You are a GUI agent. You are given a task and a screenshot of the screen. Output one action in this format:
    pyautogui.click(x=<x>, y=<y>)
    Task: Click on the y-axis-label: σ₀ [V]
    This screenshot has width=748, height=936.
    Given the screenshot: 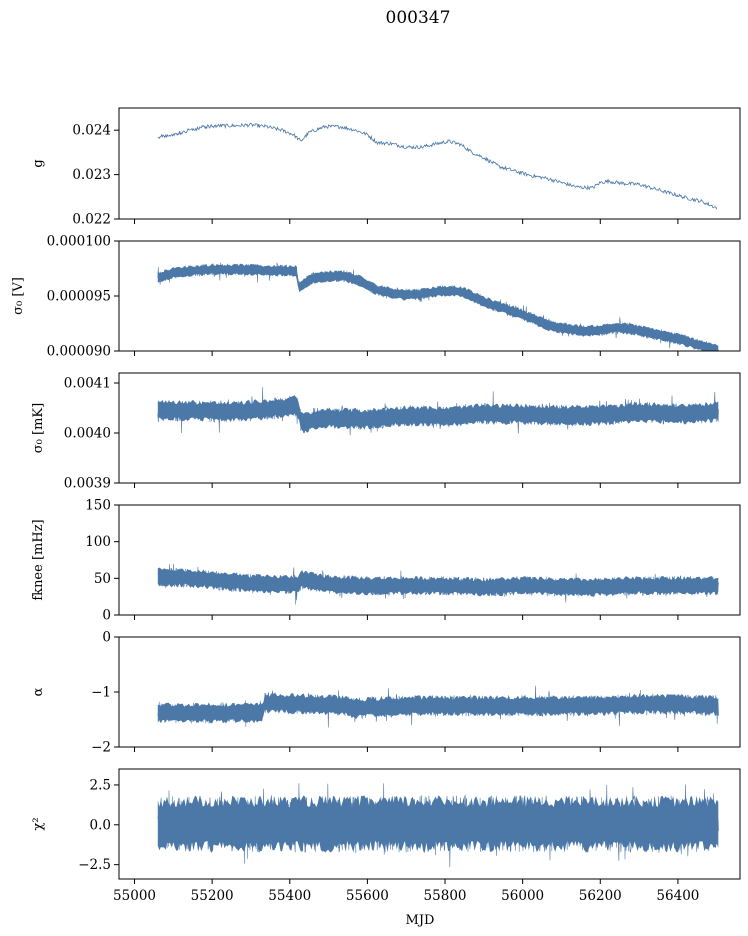 What is the action you would take?
    pyautogui.click(x=18, y=296)
    